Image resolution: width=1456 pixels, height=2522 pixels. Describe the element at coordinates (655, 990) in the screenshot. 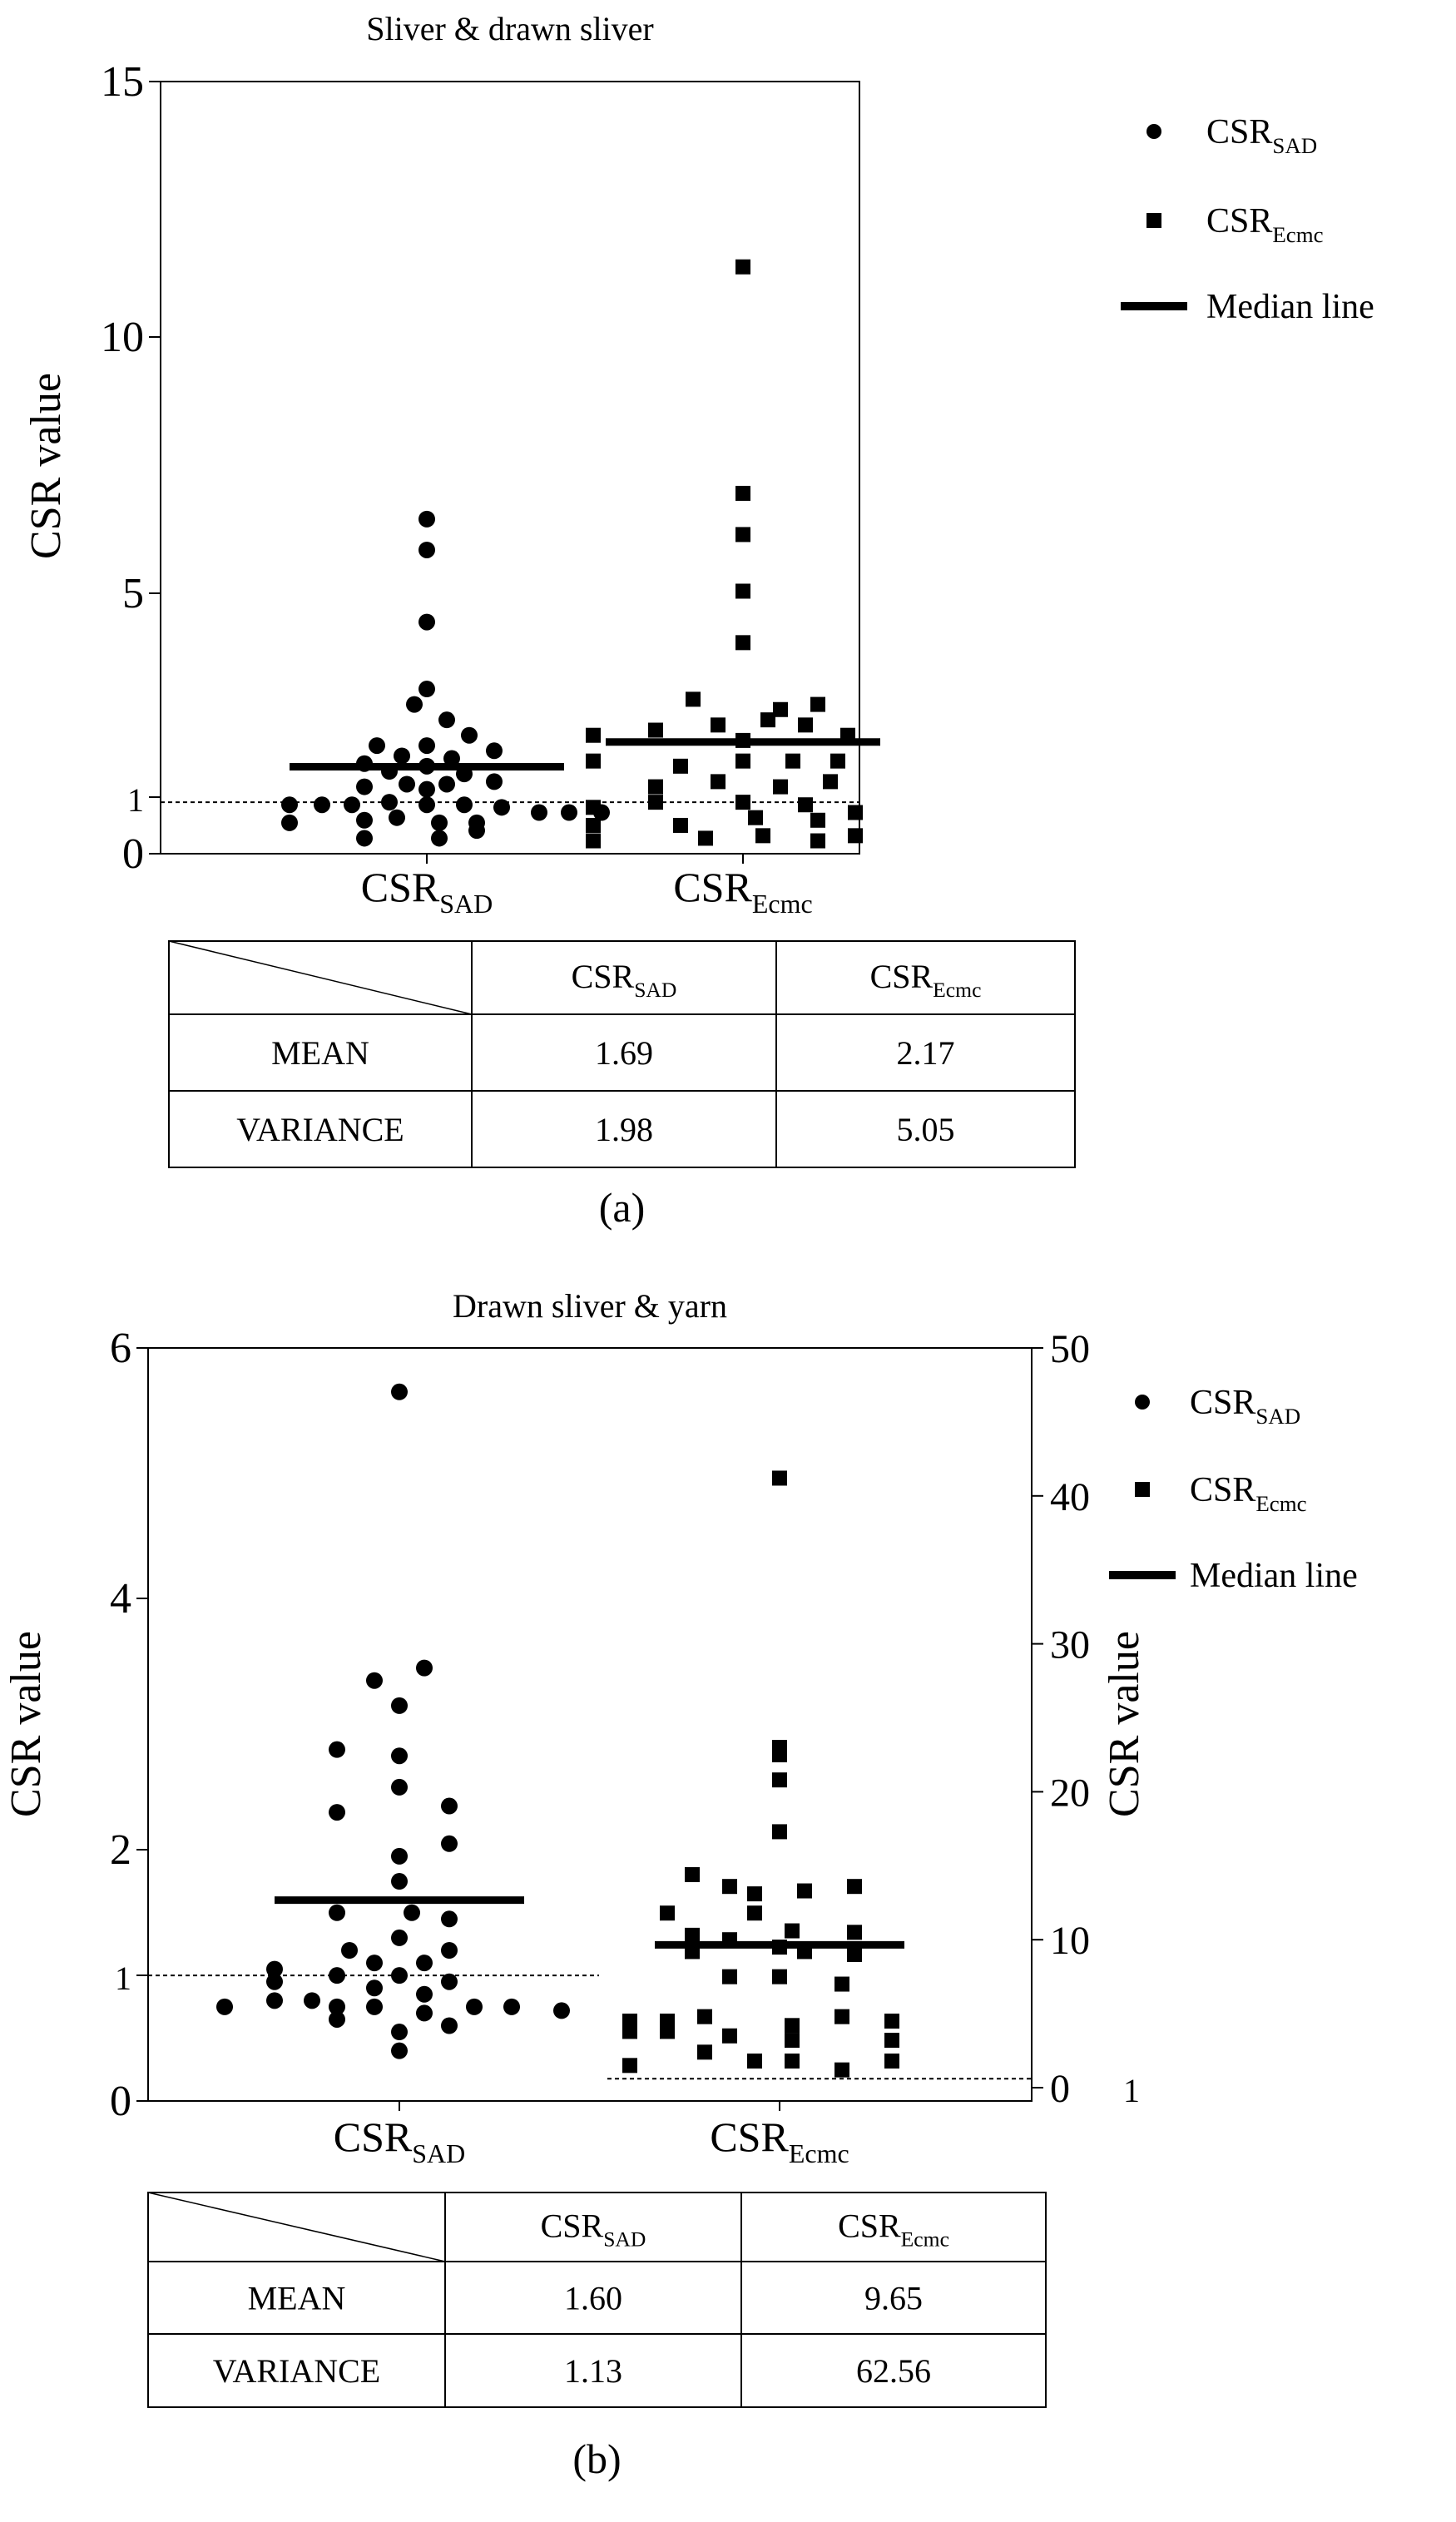

I see `table-header-sub: SAD` at that location.